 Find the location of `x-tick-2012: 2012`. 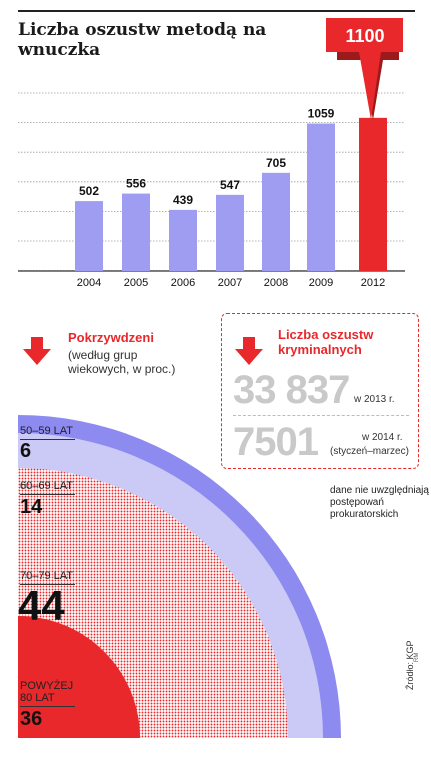

x-tick-2012: 2012 is located at coordinates (373, 283).